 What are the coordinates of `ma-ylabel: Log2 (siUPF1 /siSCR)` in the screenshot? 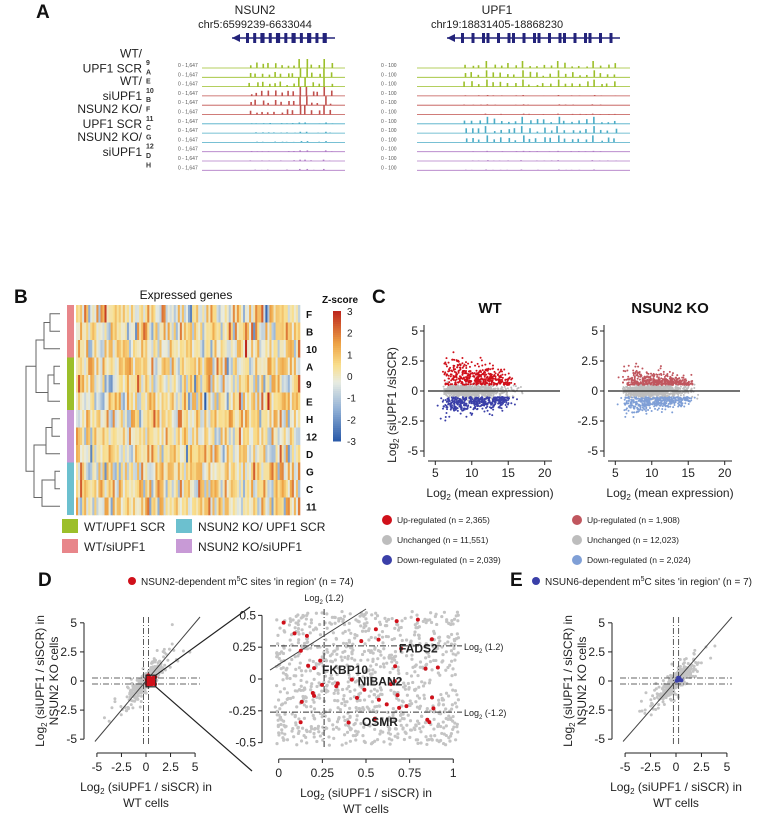 It's located at (393, 405).